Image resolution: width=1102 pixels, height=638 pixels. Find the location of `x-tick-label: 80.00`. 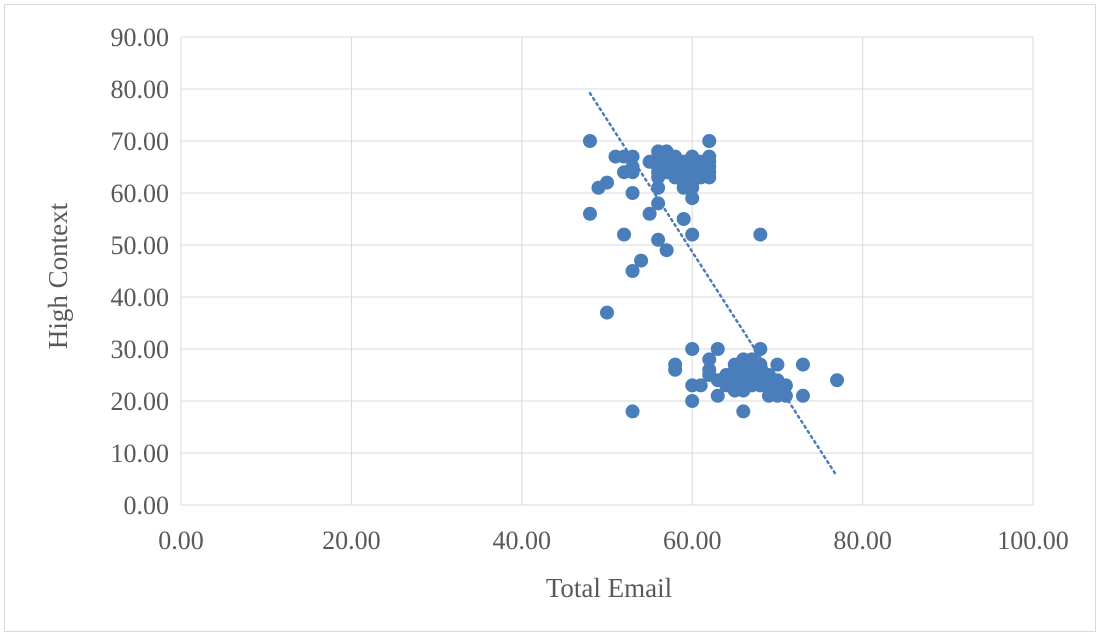

x-tick-label: 80.00 is located at coordinates (862, 540).